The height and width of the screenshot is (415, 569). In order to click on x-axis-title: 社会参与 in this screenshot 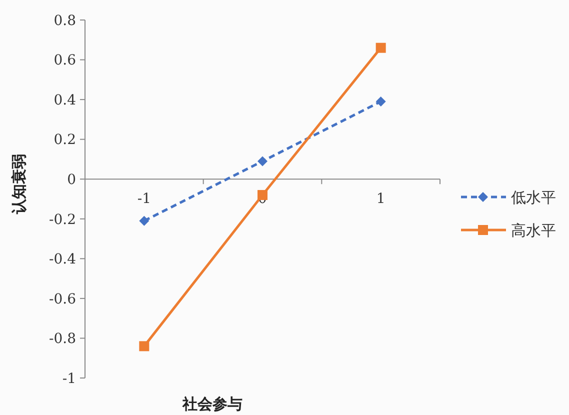, I will do `click(212, 404)`.